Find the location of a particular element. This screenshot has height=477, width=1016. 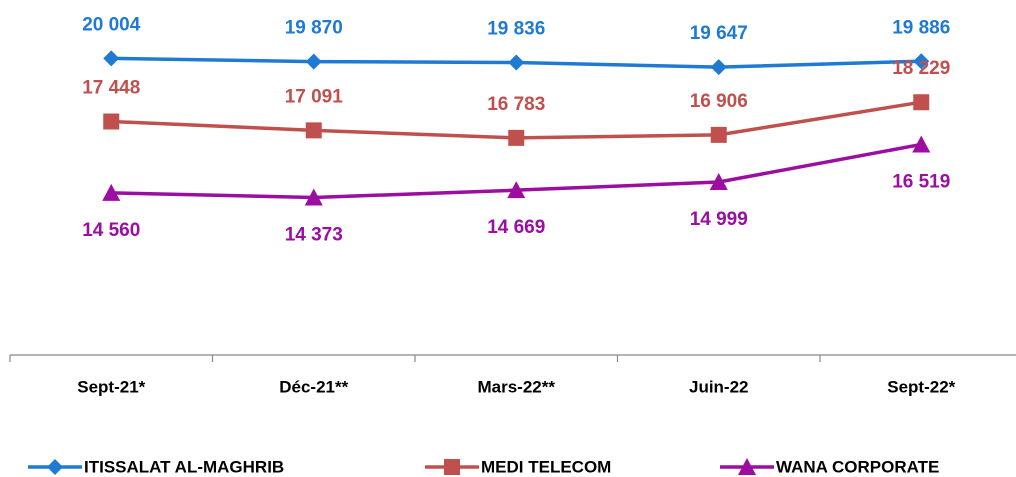

data-label: 14 999 is located at coordinates (719, 219).